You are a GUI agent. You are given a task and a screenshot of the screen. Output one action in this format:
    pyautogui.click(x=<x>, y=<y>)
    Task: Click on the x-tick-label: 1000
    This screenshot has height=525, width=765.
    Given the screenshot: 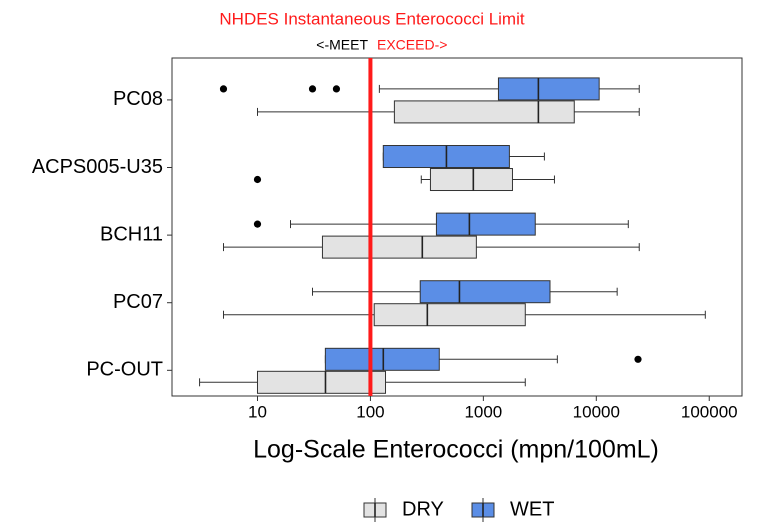 What is the action you would take?
    pyautogui.click(x=483, y=411)
    